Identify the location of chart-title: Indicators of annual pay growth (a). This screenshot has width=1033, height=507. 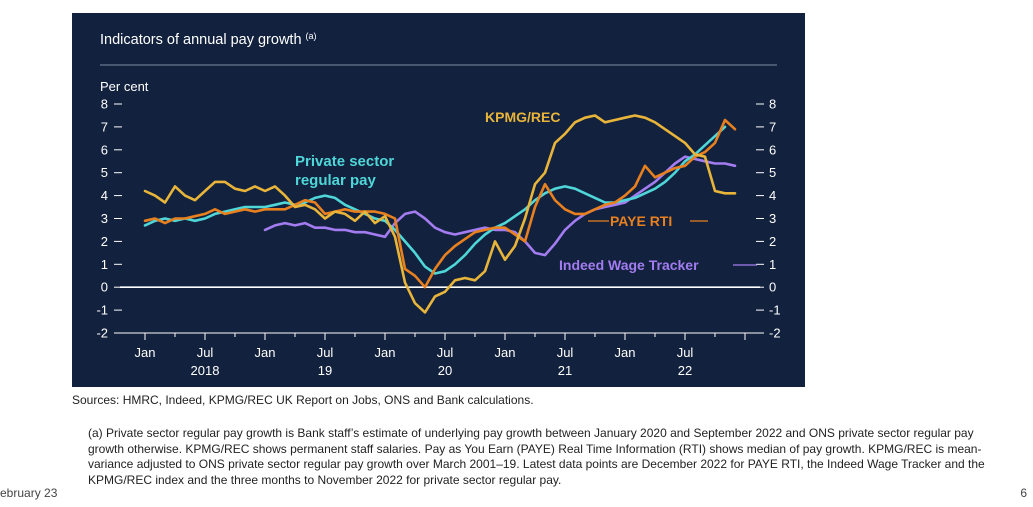
(208, 39).